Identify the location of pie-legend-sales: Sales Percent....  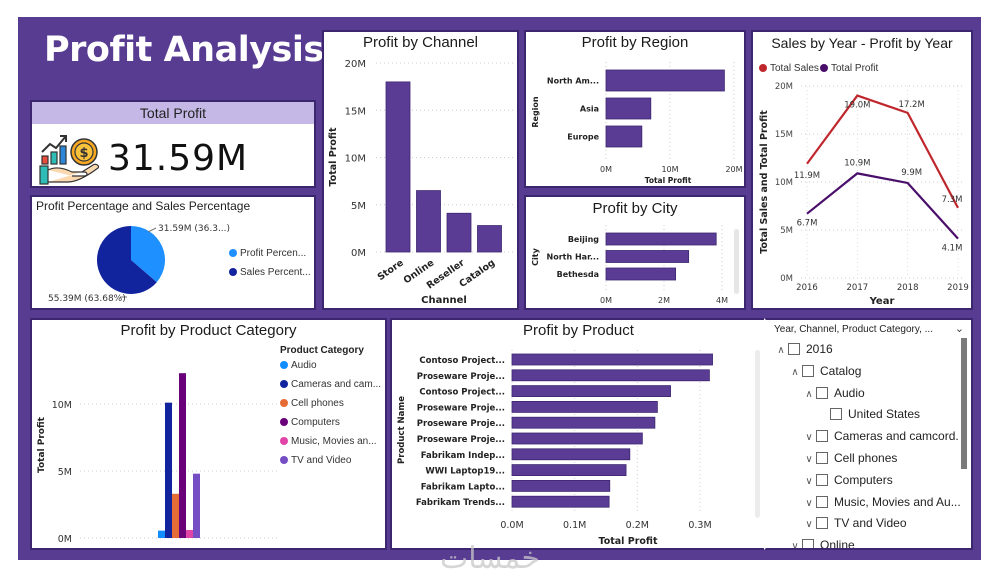
(270, 272).